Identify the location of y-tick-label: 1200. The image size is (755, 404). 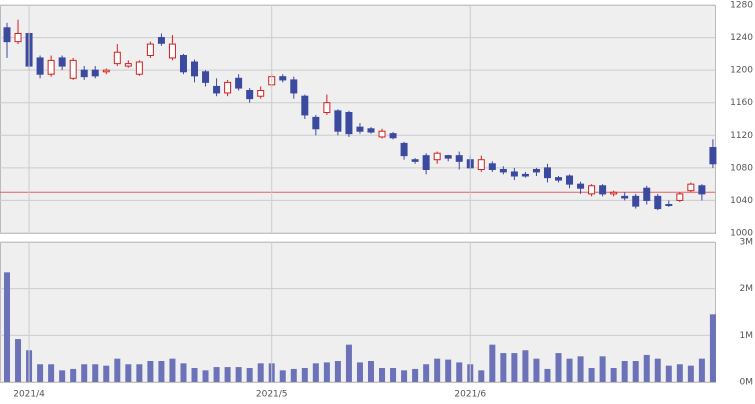
(741, 71).